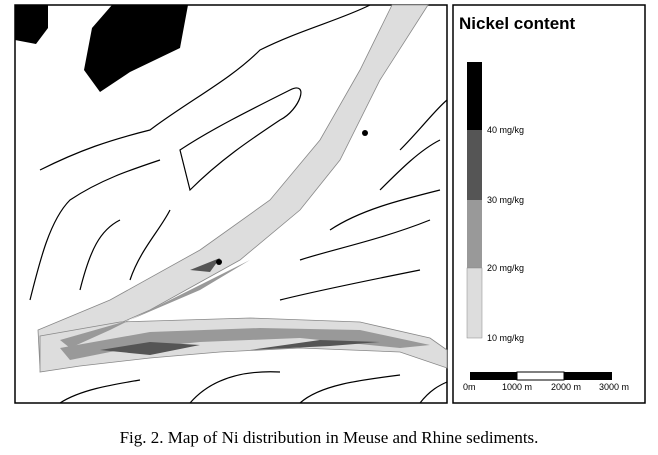 Image resolution: width=658 pixels, height=455 pixels. I want to click on scale-label: 2000 m, so click(566, 387).